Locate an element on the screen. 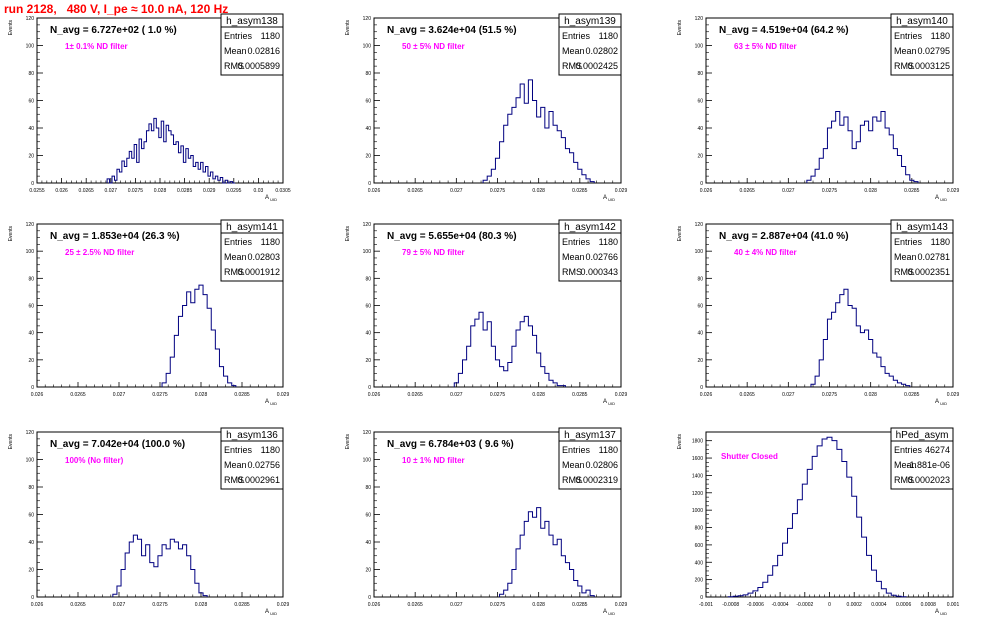 The image size is (996, 622). filter-label: 100% (No filter) is located at coordinates (94, 460).